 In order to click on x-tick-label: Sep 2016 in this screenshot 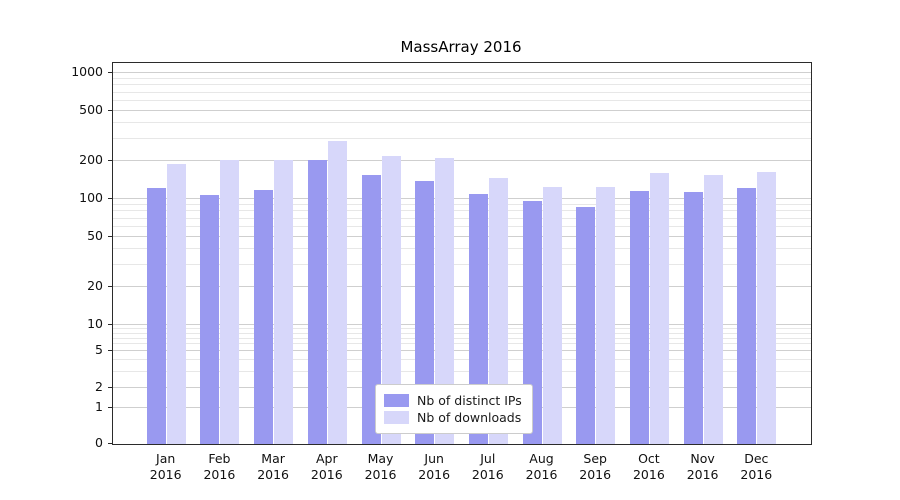, I will do `click(595, 466)`.